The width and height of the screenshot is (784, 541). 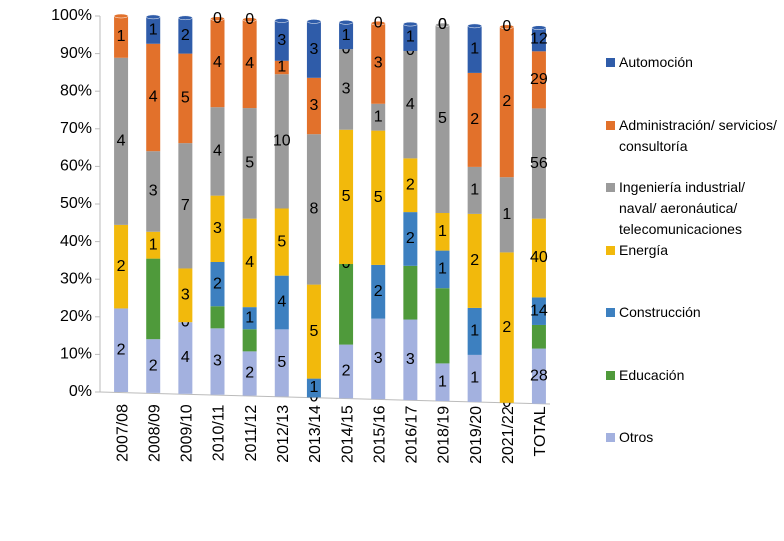 What do you see at coordinates (476, 435) in the screenshot?
I see `x-tick-label: 2019/20` at bounding box center [476, 435].